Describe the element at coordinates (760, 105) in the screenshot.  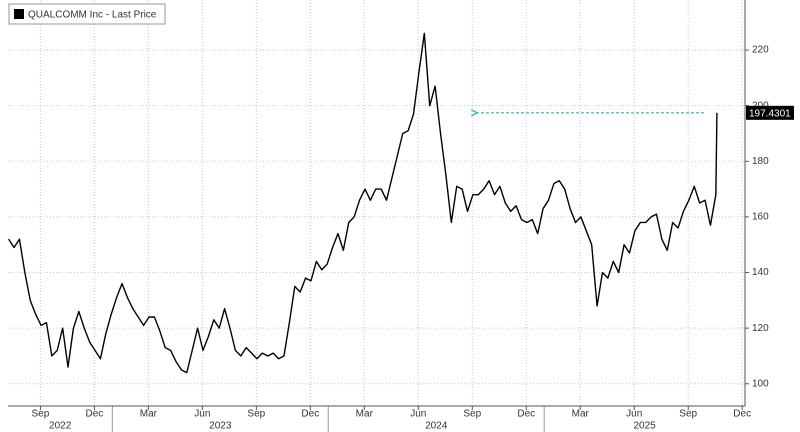
I see `y-tick-label: 200` at that location.